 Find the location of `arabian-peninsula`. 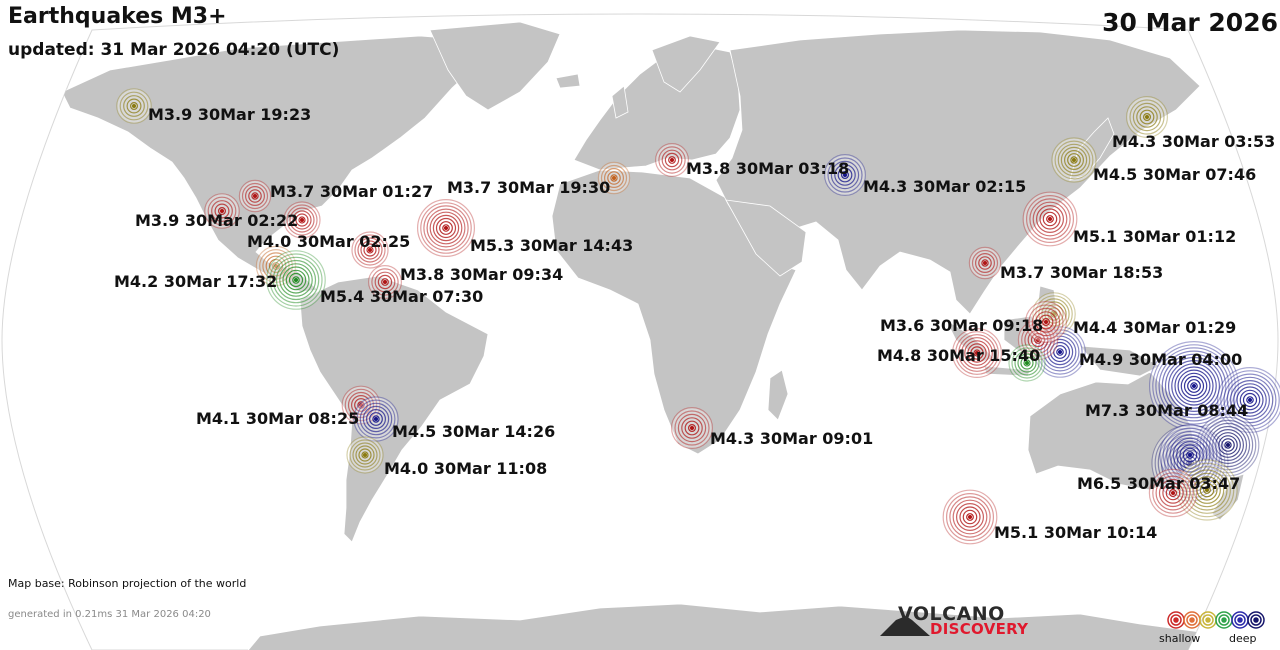

arabian-peninsula is located at coordinates (766, 238).